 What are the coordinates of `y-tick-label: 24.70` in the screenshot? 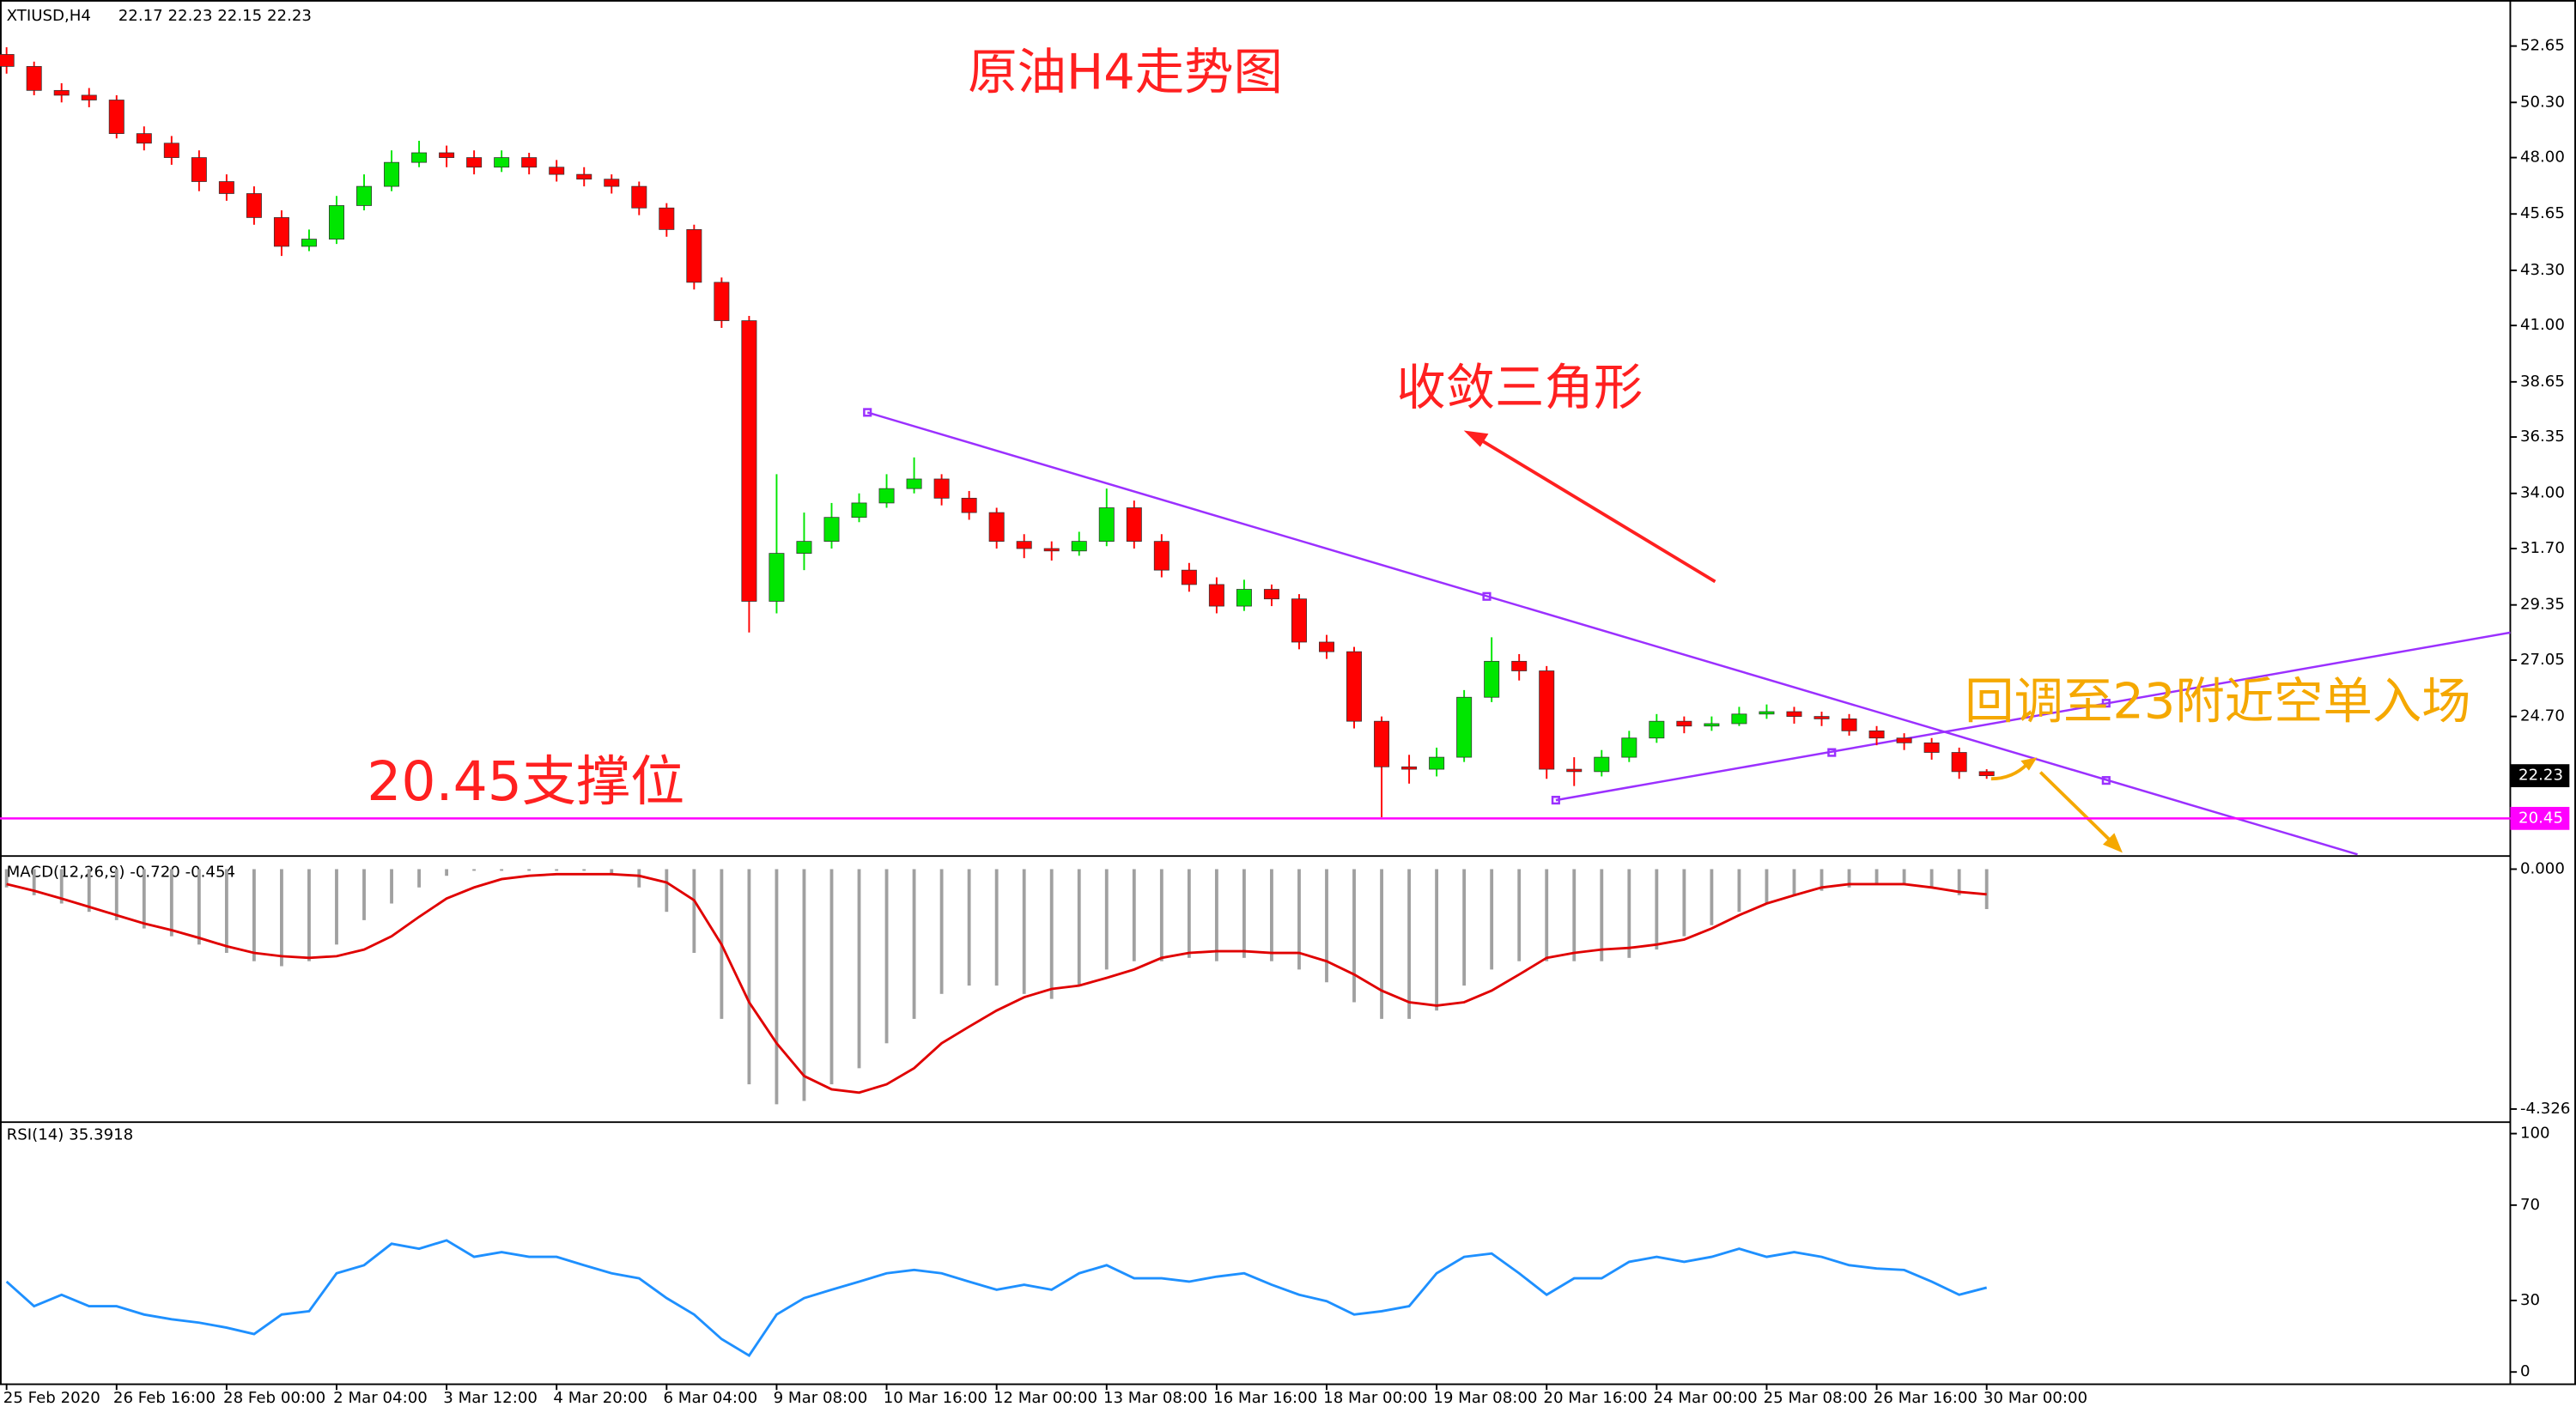 It's located at (2543, 716).